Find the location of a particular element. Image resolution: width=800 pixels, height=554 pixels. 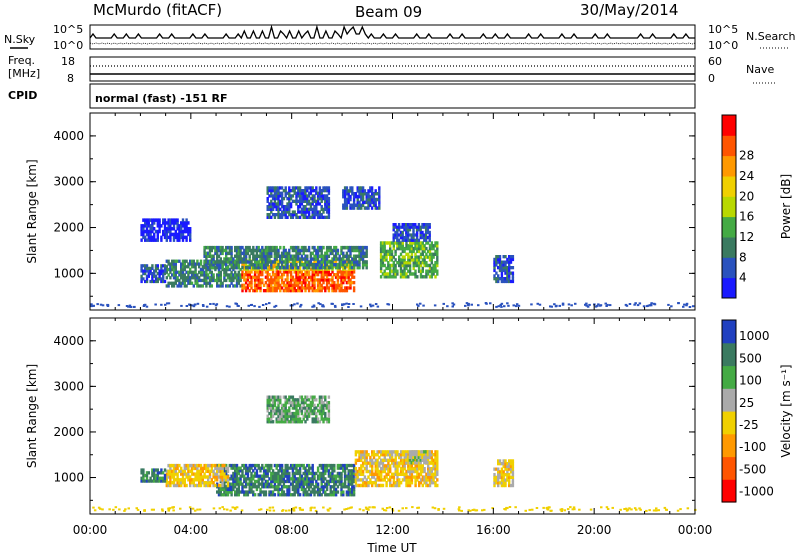

colorbar-tick-label: 4 is located at coordinates (743, 278).